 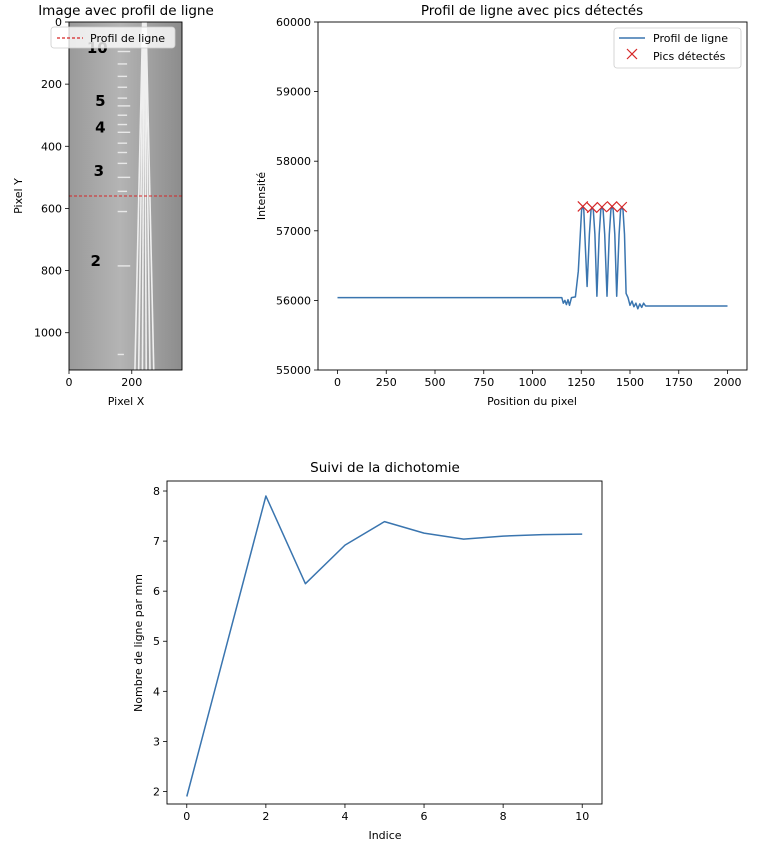 What do you see at coordinates (51, 146) in the screenshot?
I see `image-y-tick-label: 400` at bounding box center [51, 146].